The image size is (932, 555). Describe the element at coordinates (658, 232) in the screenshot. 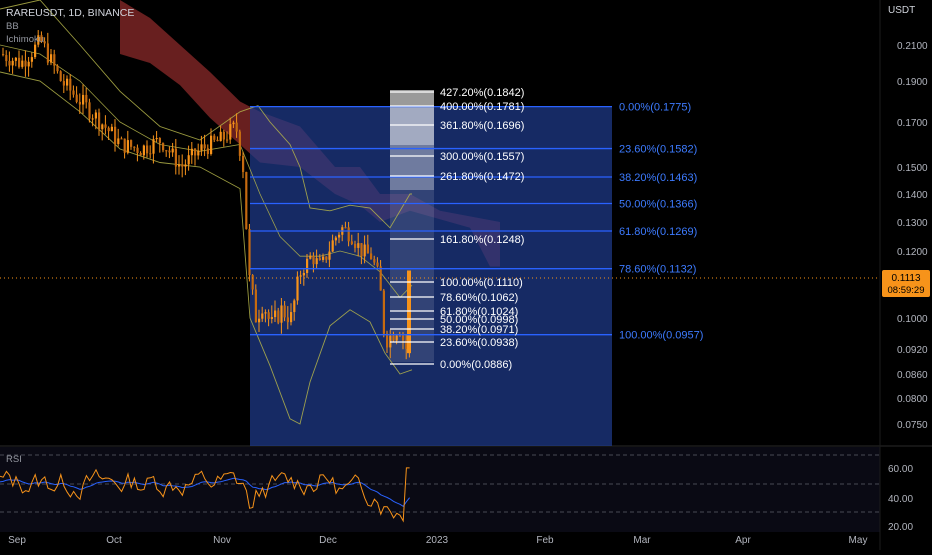

I see `fib-retracement-label: 61.80%(0.1269)` at that location.